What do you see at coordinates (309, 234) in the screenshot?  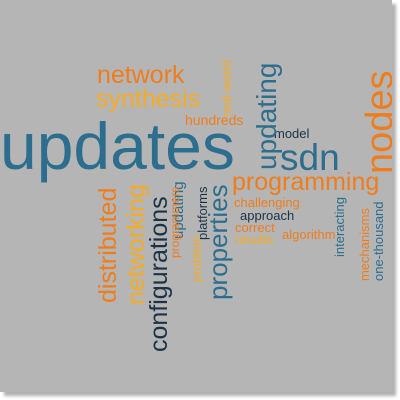 I see `word-algorithm: algorithm` at bounding box center [309, 234].